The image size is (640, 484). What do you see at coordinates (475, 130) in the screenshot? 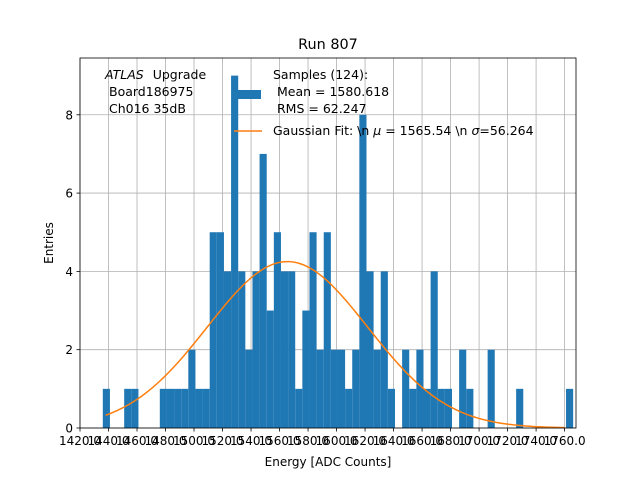
I see `legend-fit-sigma-symbol: σ` at bounding box center [475, 130].